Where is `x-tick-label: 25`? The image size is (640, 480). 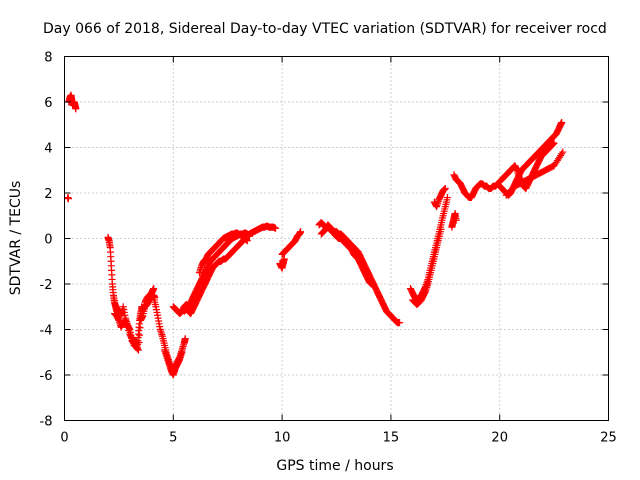
x-tick-label: 25 is located at coordinates (608, 438).